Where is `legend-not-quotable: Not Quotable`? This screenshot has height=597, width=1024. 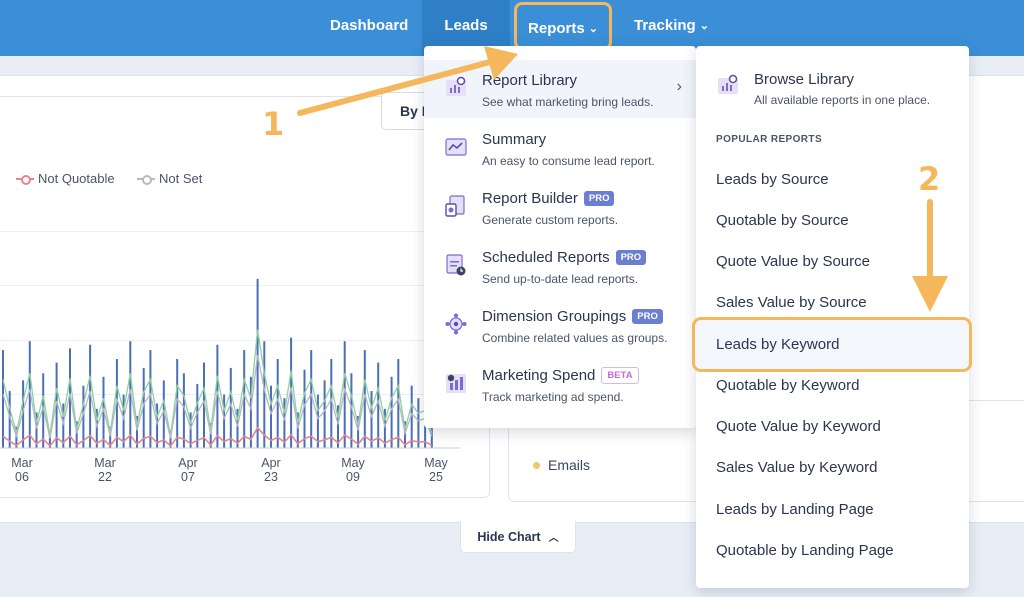 legend-not-quotable: Not Quotable is located at coordinates (65, 178).